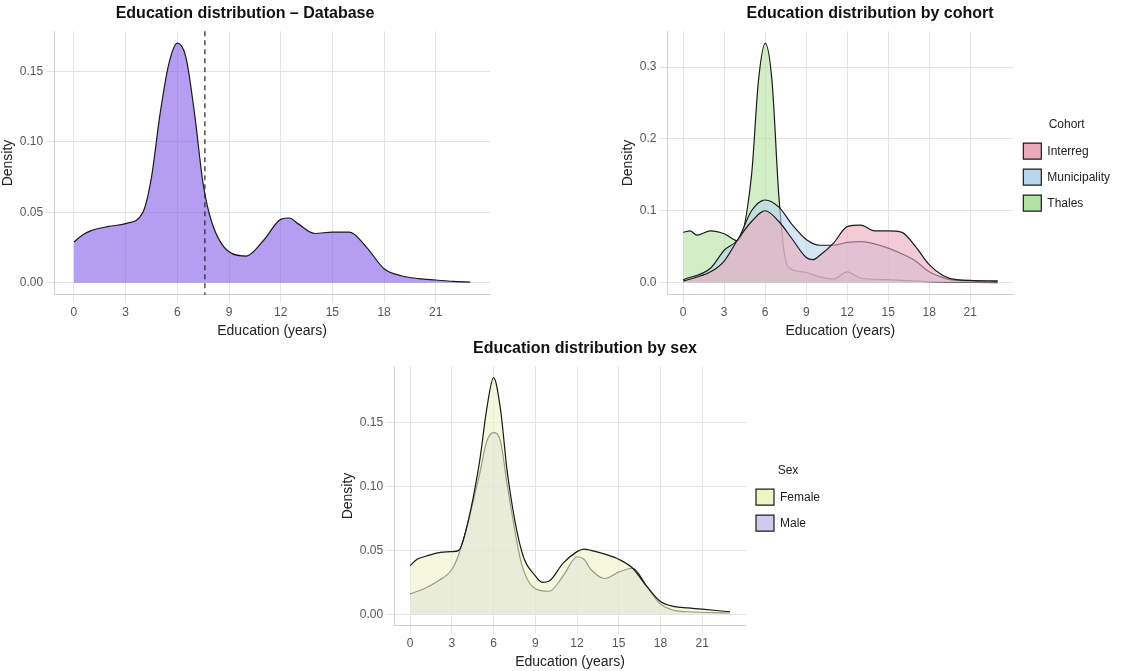 The width and height of the screenshot is (1136, 671). I want to click on chart-title: Education distribution by sex, so click(585, 348).